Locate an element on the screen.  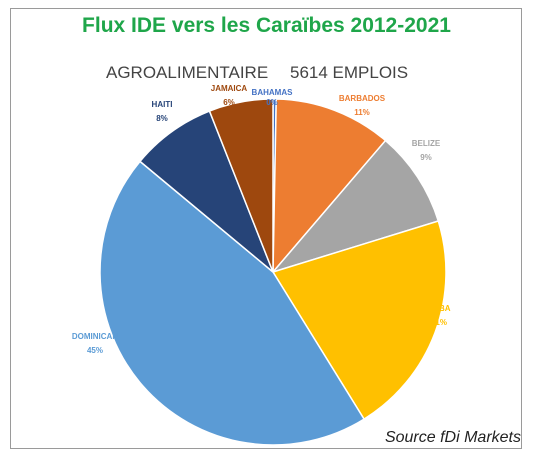
subtitle-sector: AGROALIMENTAIRE is located at coordinates (187, 72).